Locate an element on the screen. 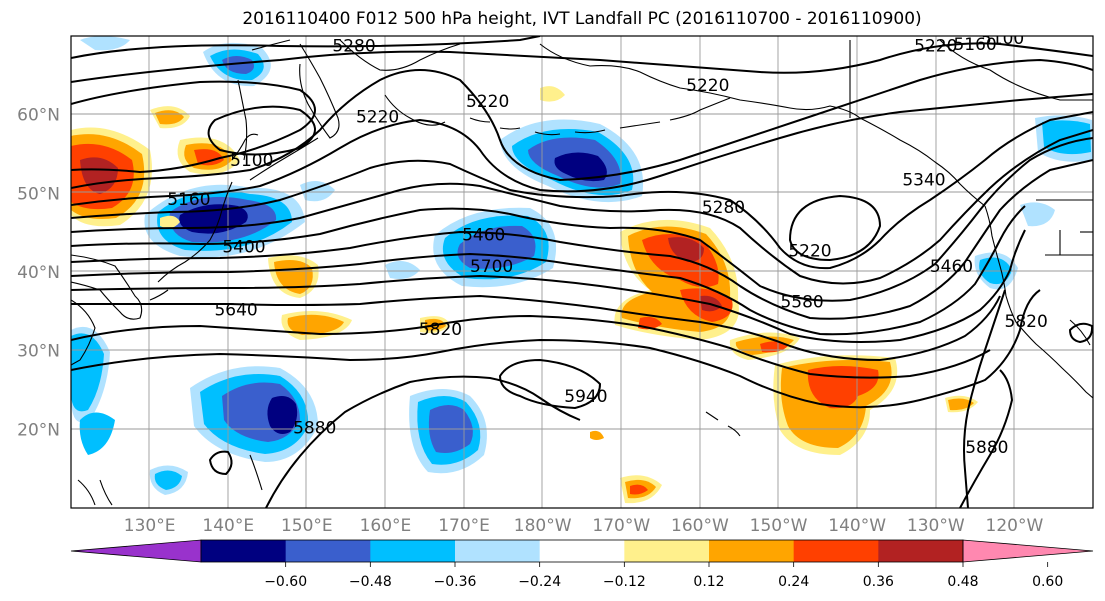 The image size is (1105, 601). contour-label: 5640 is located at coordinates (235, 310).